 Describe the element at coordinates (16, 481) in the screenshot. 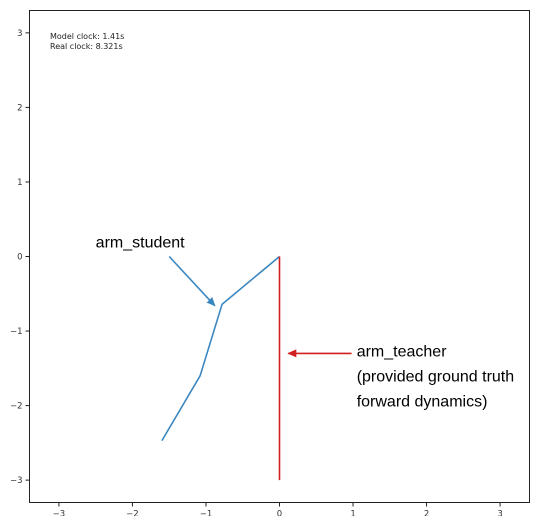

I see `y-tick-label: −3` at that location.